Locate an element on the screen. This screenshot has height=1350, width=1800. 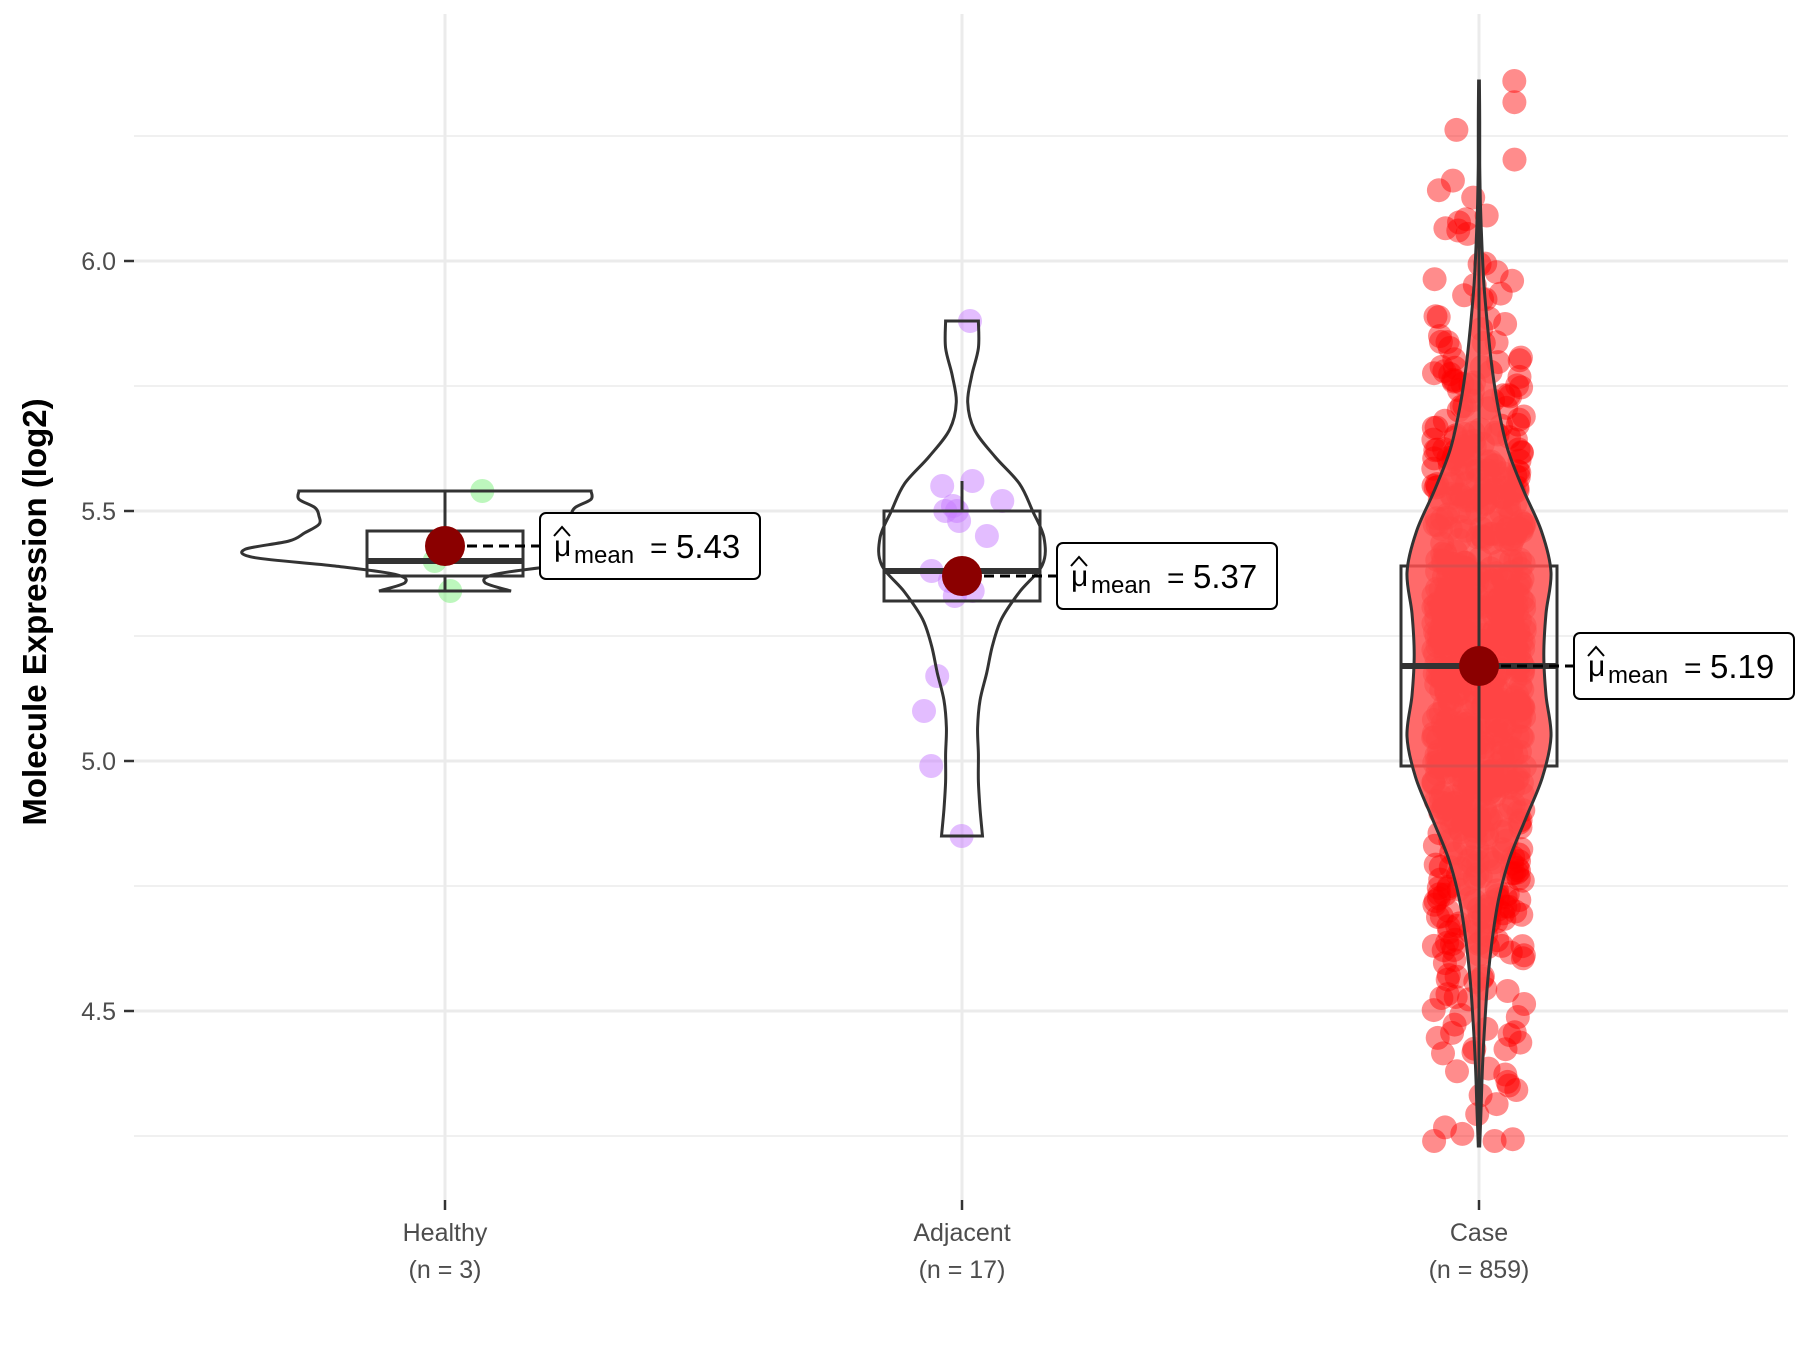
x-tick-label-count: (n = 17) is located at coordinates (962, 1270).